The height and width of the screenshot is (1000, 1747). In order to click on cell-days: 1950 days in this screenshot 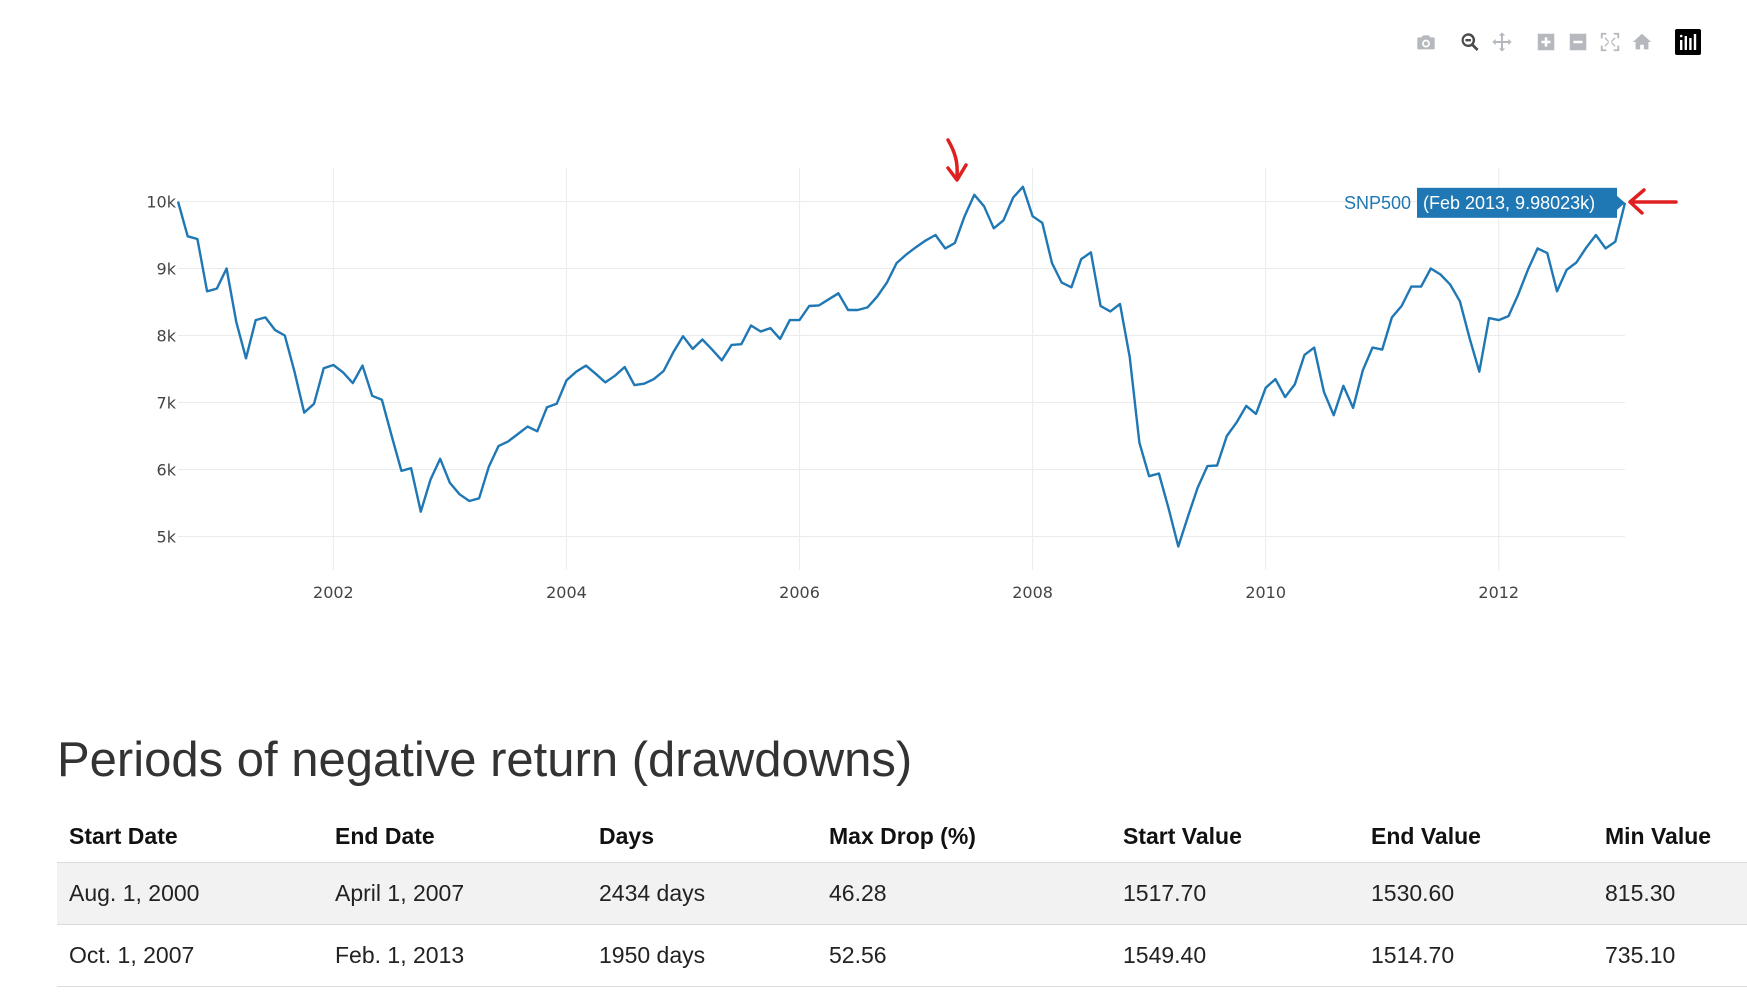, I will do `click(702, 955)`.